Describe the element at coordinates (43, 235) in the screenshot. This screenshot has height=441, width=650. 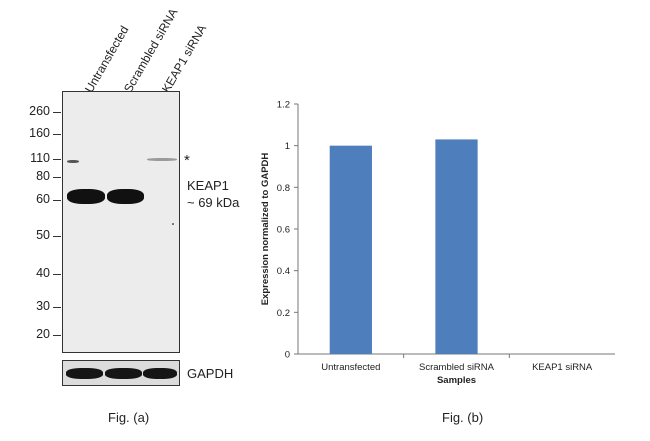
I see `mw-marker-50: 50` at that location.